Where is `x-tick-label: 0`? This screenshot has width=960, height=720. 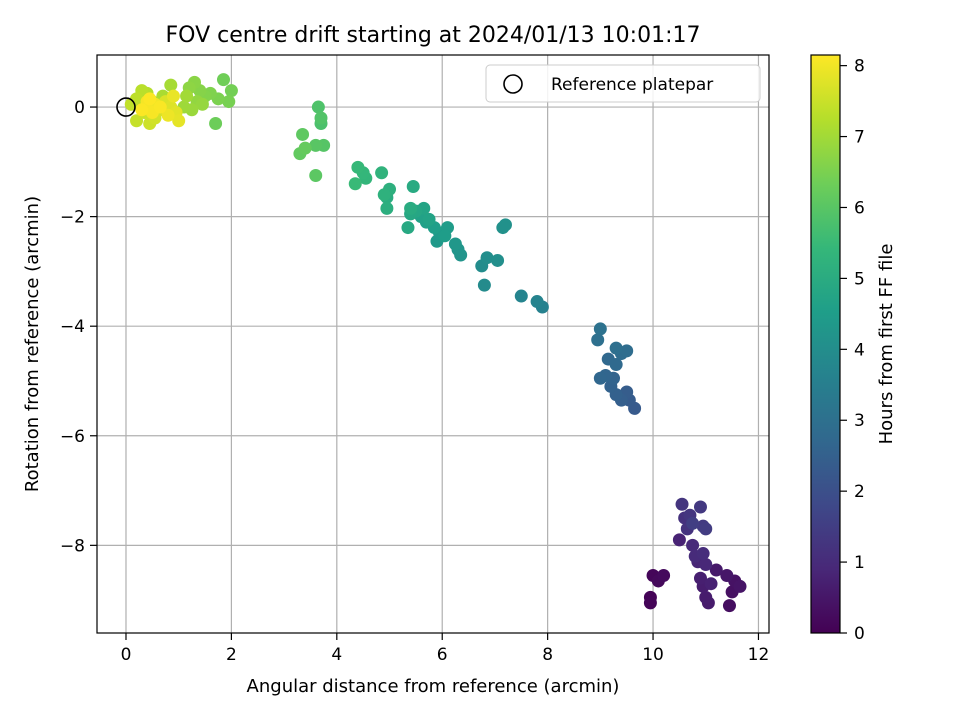 x-tick-label: 0 is located at coordinates (126, 655).